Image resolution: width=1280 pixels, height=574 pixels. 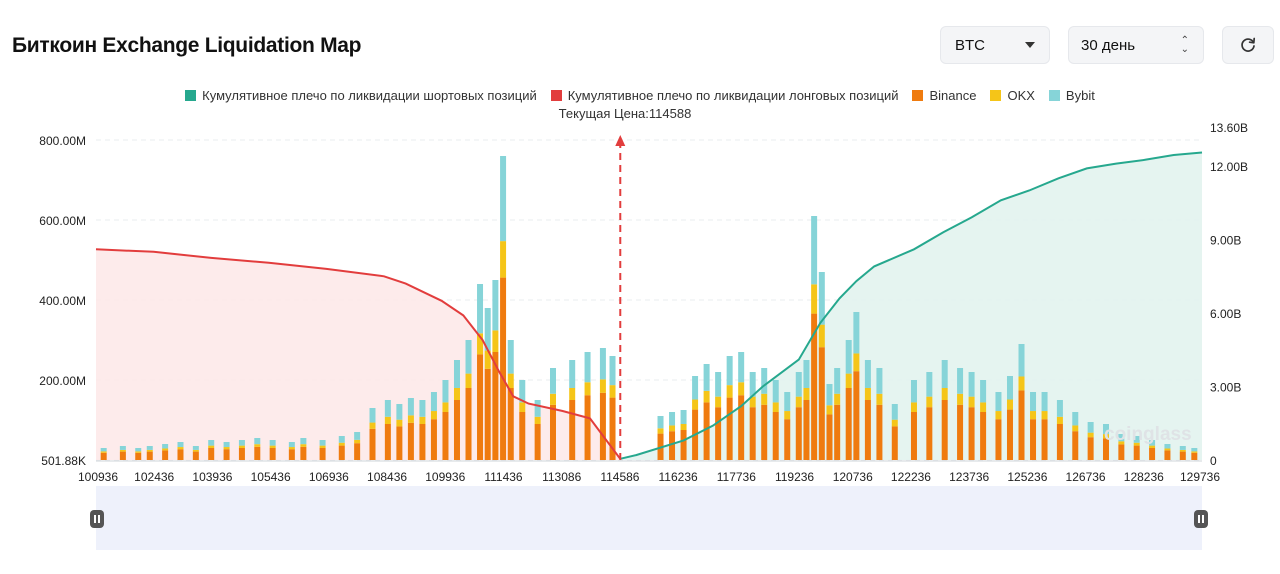 What do you see at coordinates (1071, 95) in the screenshot?
I see `legend-item-bybit: Bybit` at bounding box center [1071, 95].